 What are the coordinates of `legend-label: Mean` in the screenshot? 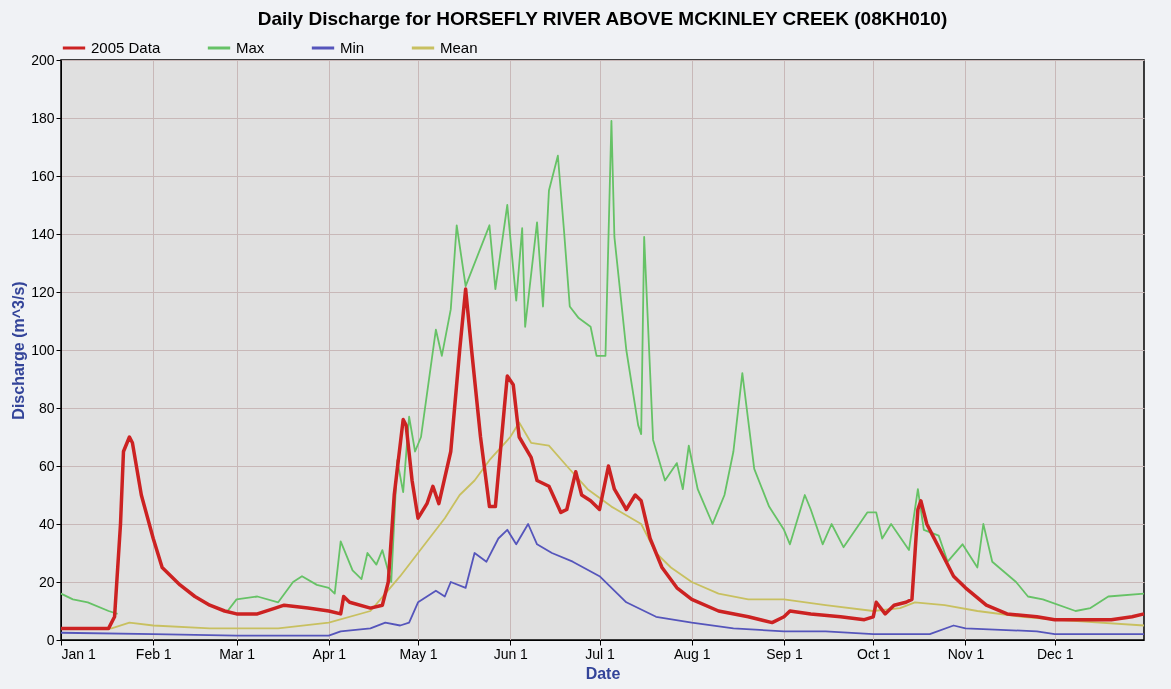 It's located at (459, 47).